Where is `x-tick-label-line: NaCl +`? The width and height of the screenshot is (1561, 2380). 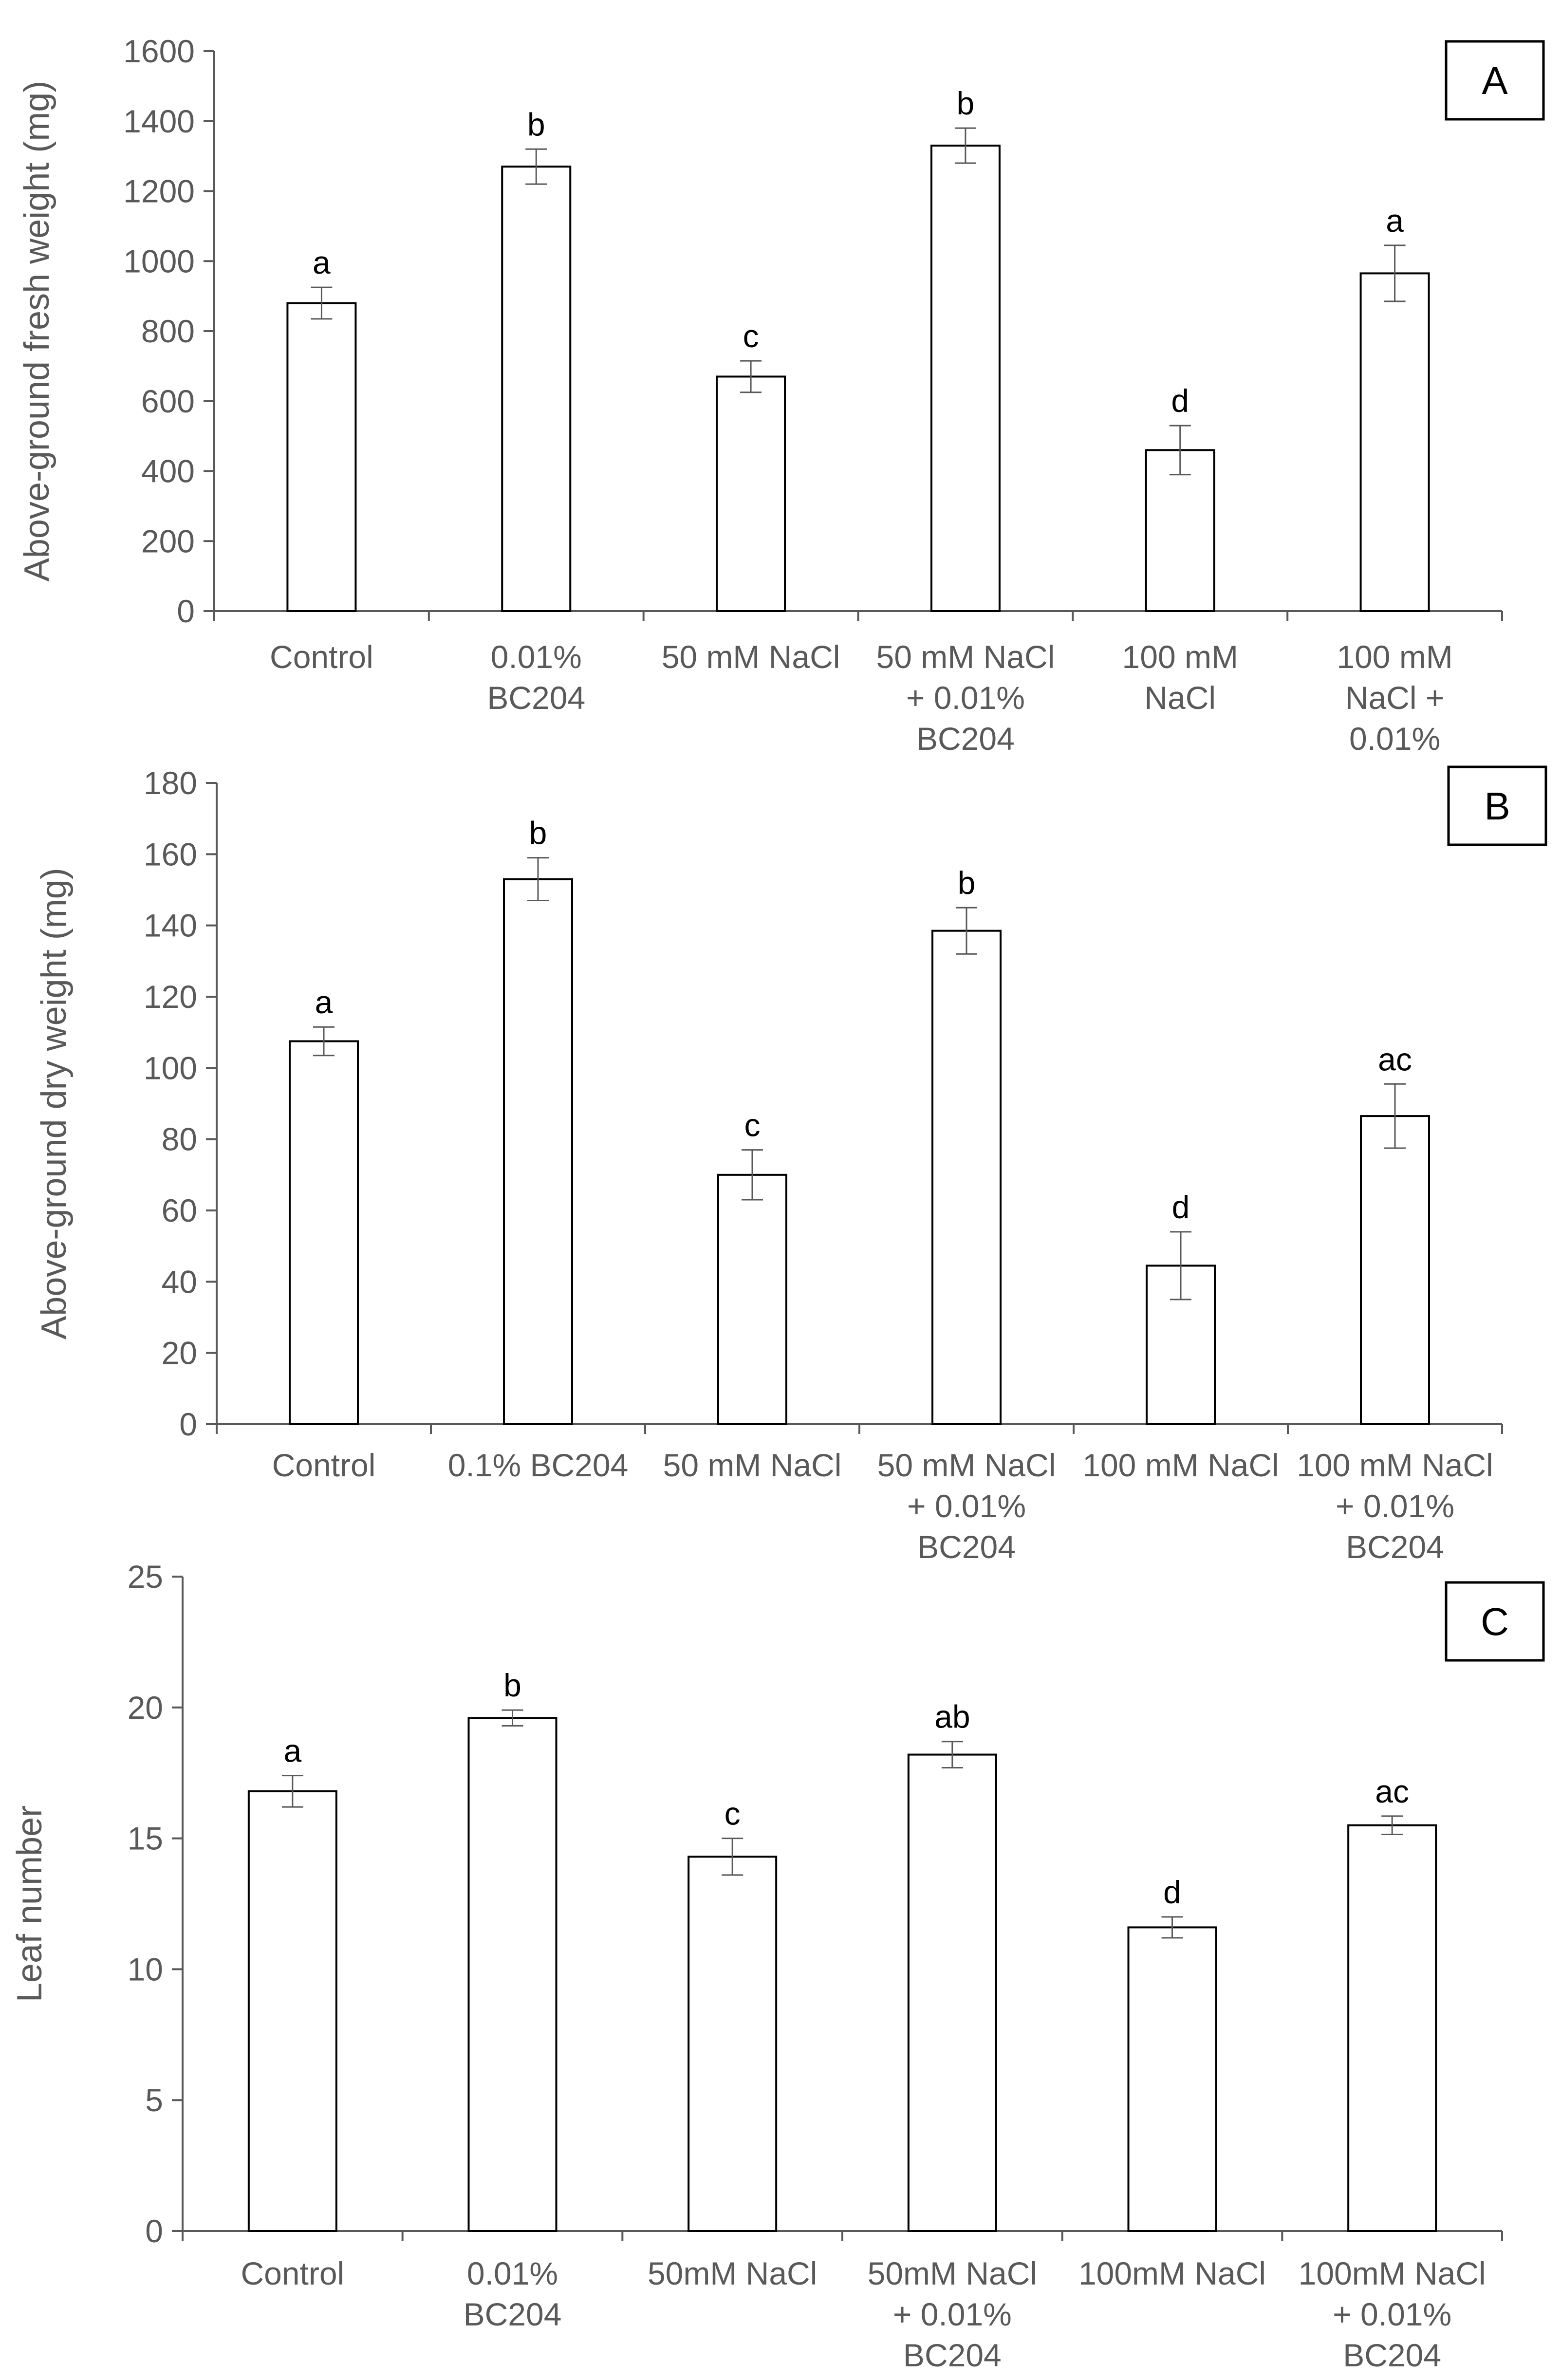 x-tick-label-line: NaCl + is located at coordinates (1395, 698).